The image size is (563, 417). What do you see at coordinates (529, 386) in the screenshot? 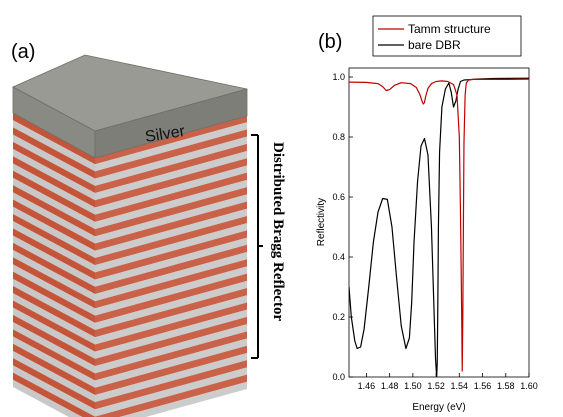
I see `x-tick-label: 1.60` at bounding box center [529, 386].